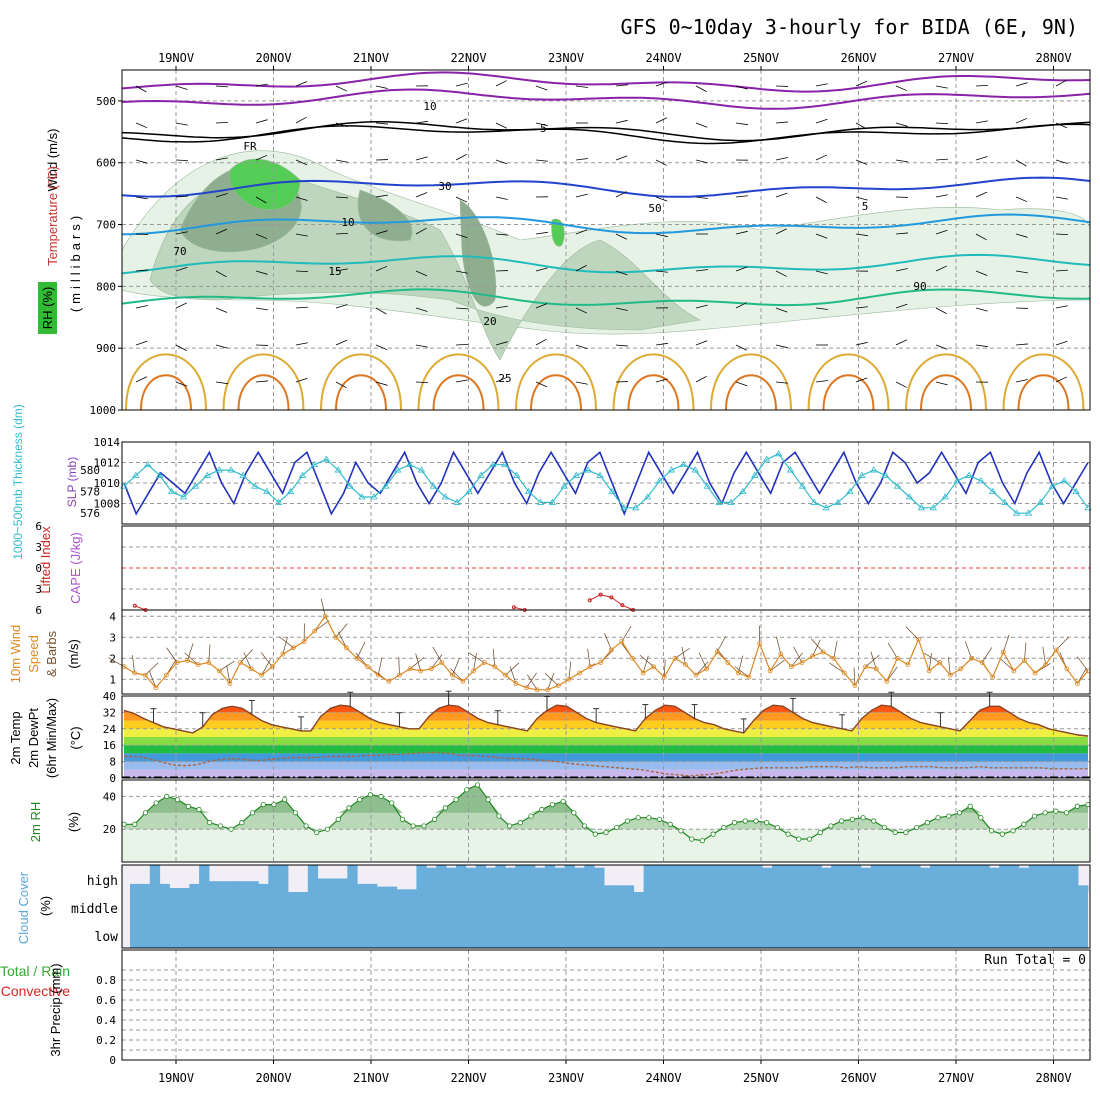 The image size is (1100, 1100). I want to click on precip-panel: 0 0.2 0.4 0.6 0.8, so click(593, 1008).